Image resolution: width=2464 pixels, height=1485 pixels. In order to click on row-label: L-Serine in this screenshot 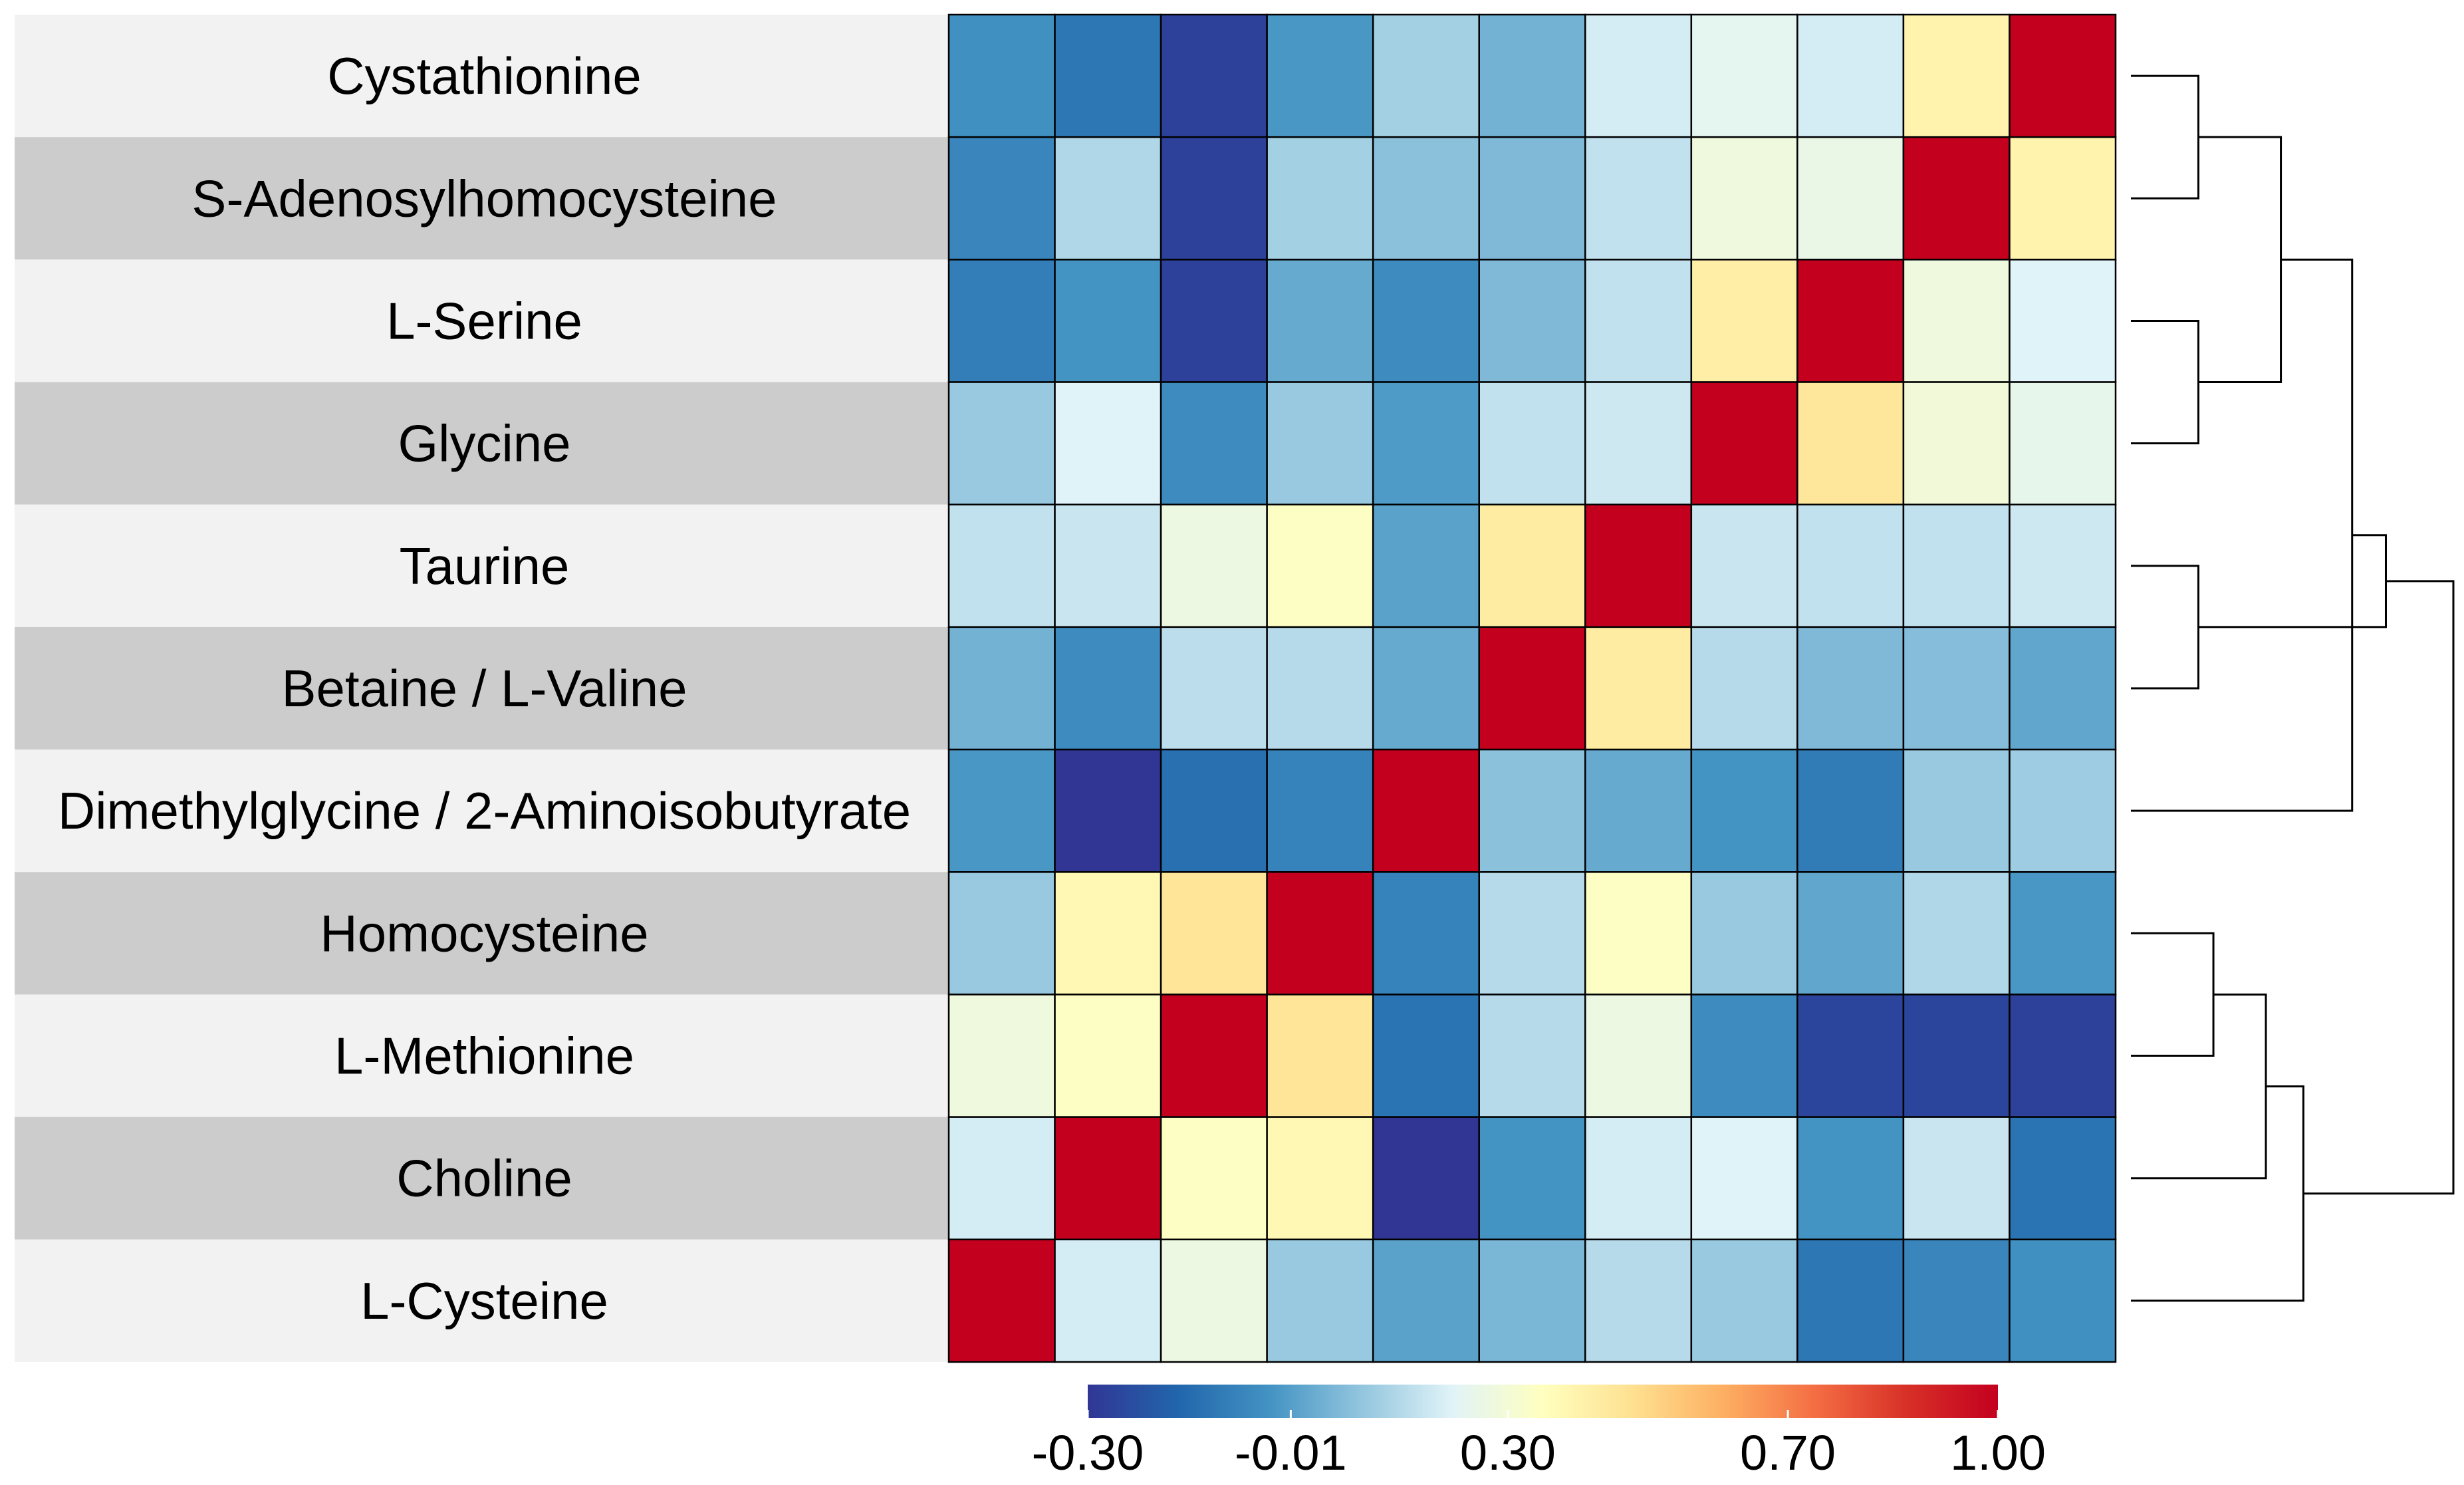, I will do `click(484, 320)`.